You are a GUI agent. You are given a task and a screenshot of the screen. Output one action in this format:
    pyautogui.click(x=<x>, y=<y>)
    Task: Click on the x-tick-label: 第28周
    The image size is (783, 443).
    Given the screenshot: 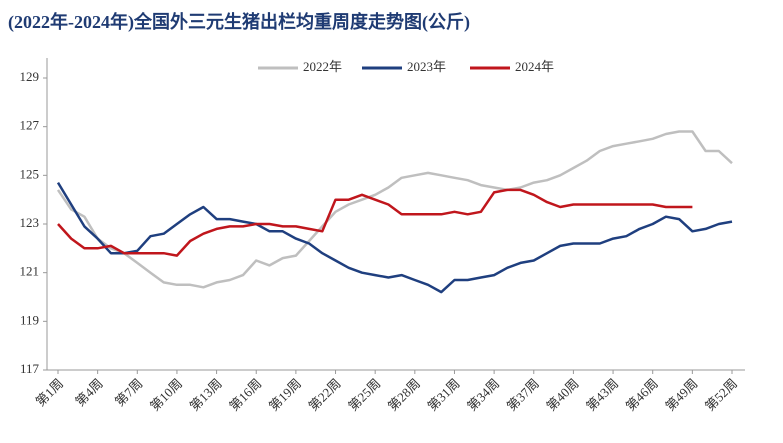 What is the action you would take?
    pyautogui.click(x=404, y=395)
    